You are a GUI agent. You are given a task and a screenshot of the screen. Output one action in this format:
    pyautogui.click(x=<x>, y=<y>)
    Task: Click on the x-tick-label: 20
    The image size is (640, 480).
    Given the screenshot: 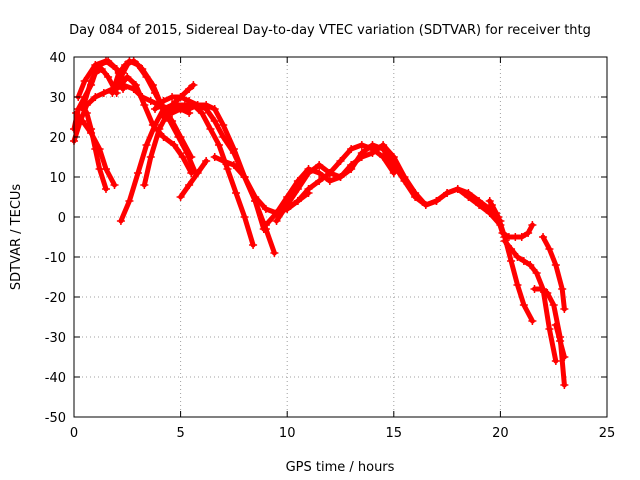 What is the action you would take?
    pyautogui.click(x=500, y=433)
    